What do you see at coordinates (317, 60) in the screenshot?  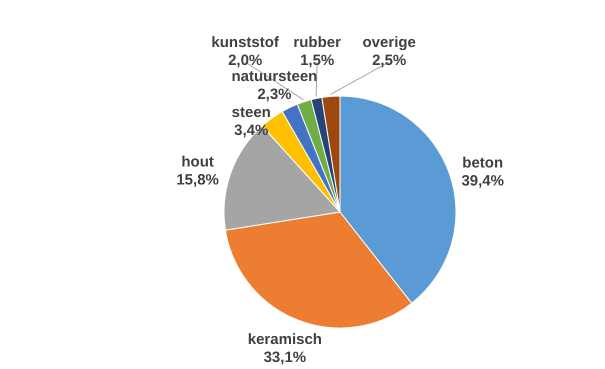 I see `data-label: 1,5%` at bounding box center [317, 60].